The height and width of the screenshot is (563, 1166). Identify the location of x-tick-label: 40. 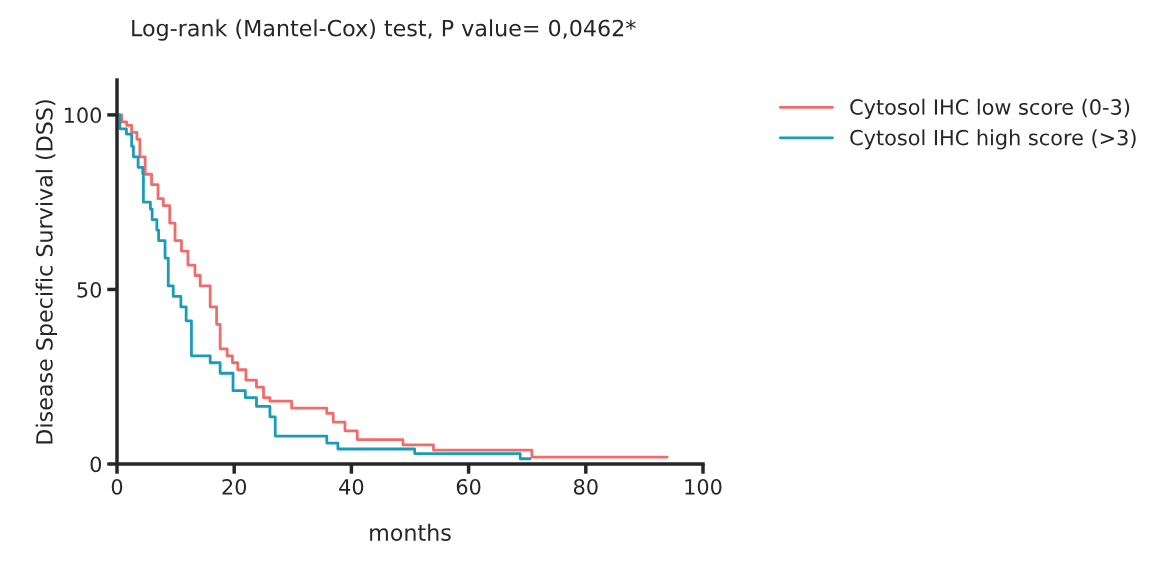
(351, 486).